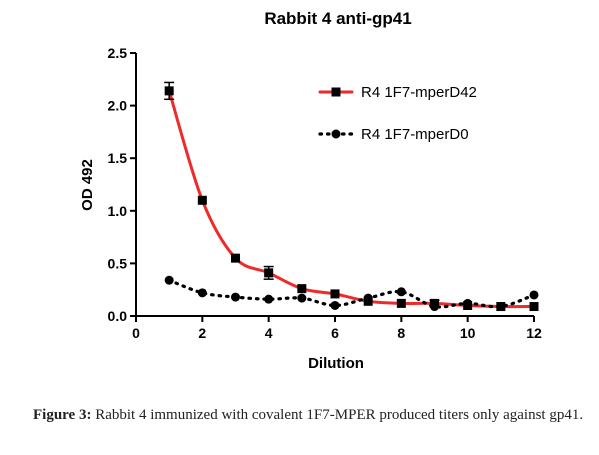 The image size is (599, 455). I want to click on x-tick-label: 12, so click(534, 333).